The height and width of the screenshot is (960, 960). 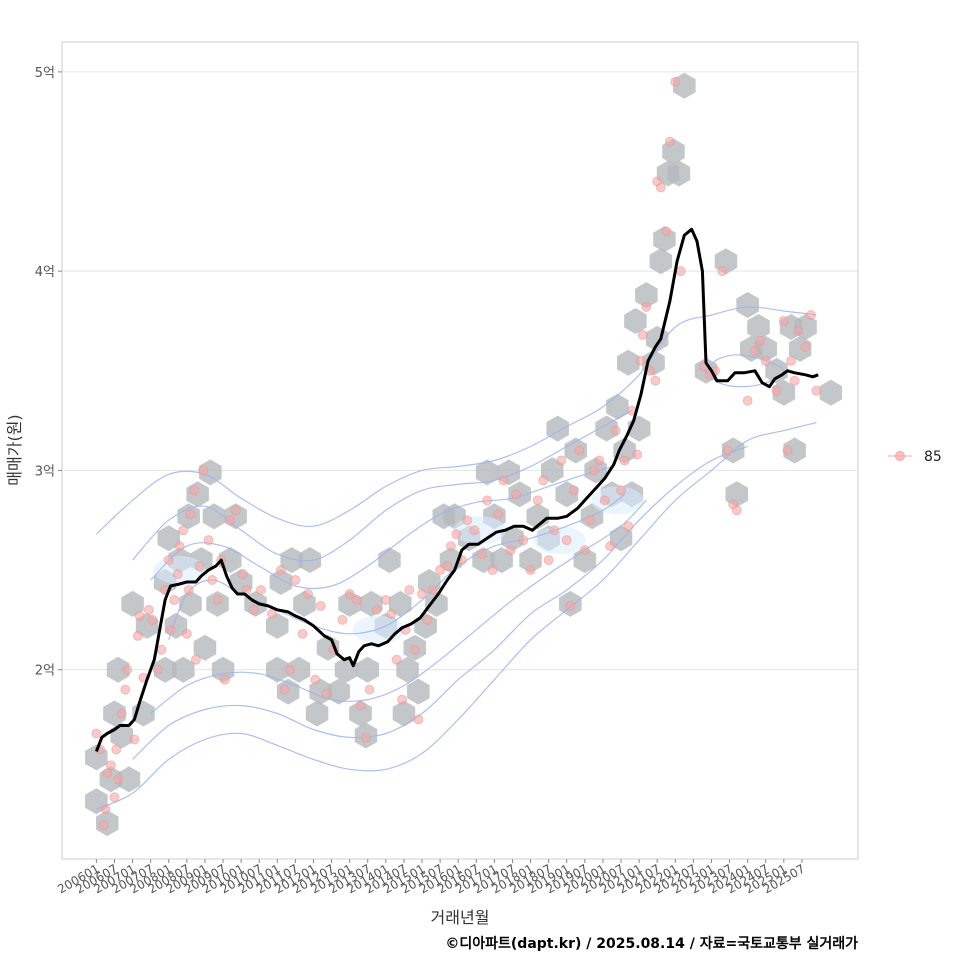 What do you see at coordinates (45, 471) in the screenshot?
I see `y-tick-label: 3억` at bounding box center [45, 471].